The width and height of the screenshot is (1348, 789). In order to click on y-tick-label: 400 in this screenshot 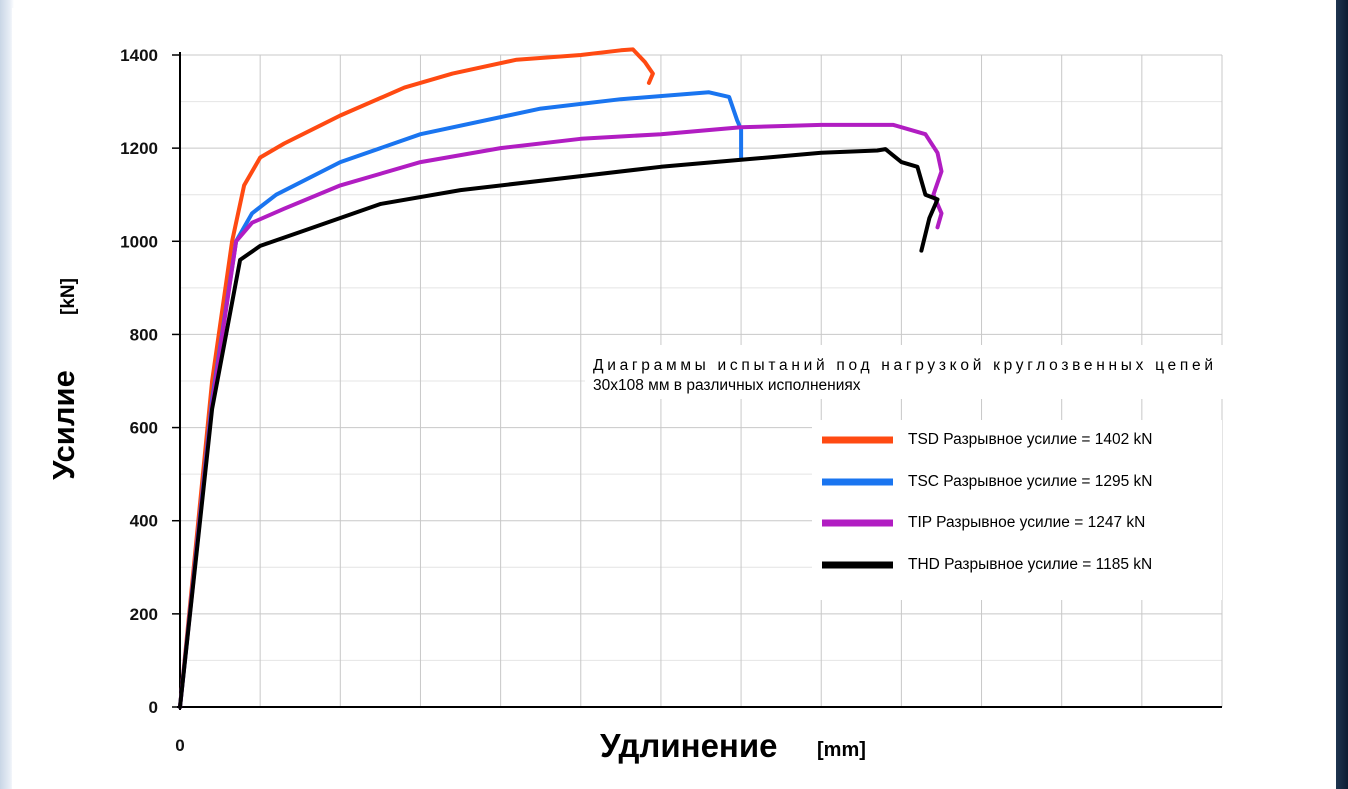, I will do `click(144, 521)`.